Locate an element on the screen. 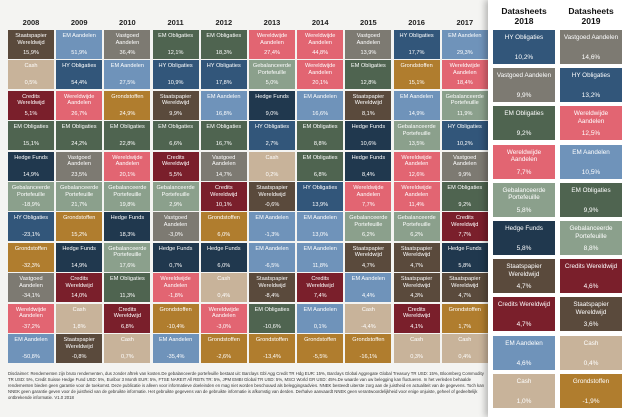  return-cell: Wereldwijde Aandelen 44,8% is located at coordinates (320, 44).